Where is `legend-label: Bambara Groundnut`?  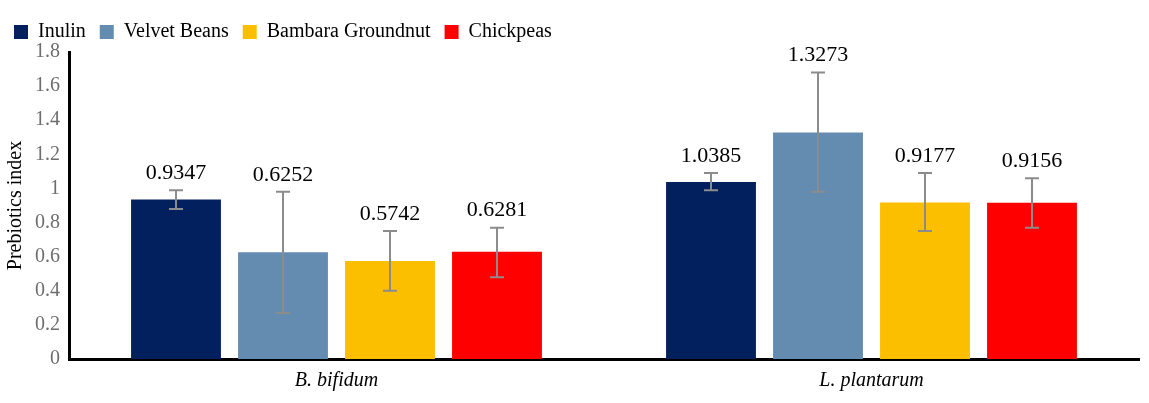
legend-label: Bambara Groundnut is located at coordinates (349, 30).